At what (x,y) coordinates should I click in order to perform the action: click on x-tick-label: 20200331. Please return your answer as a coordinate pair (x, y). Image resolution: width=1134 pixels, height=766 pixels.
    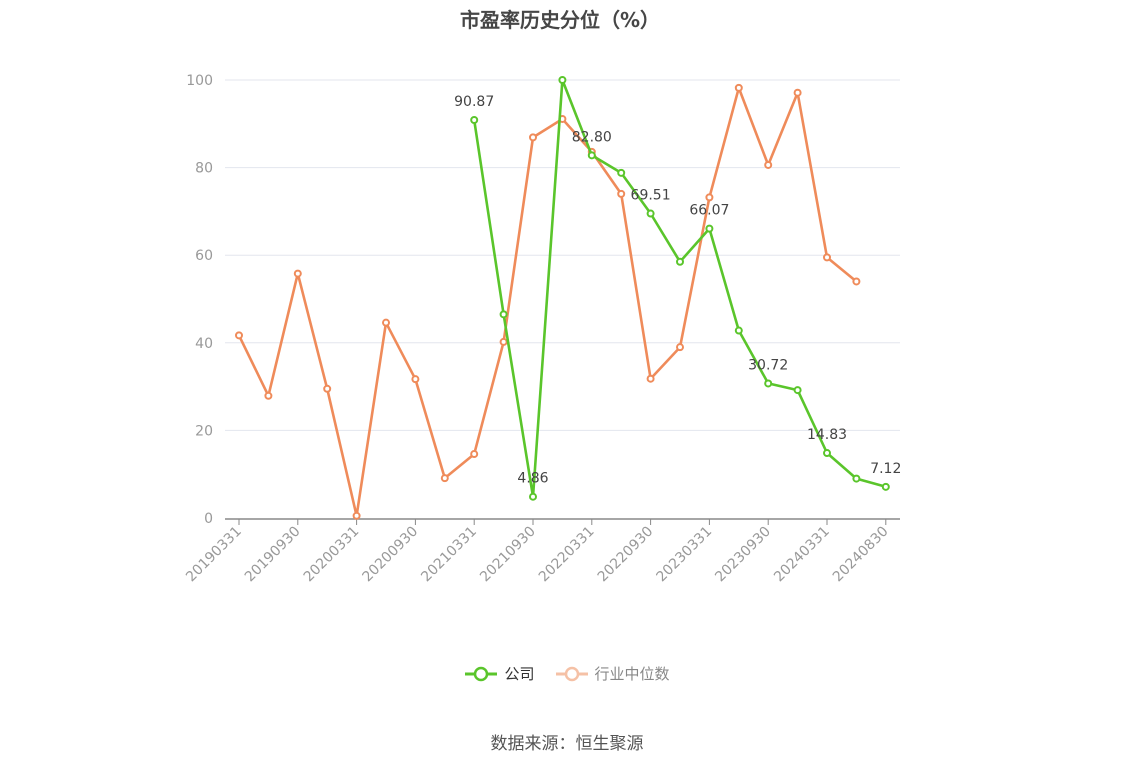
    Looking at the image, I should click on (332, 555).